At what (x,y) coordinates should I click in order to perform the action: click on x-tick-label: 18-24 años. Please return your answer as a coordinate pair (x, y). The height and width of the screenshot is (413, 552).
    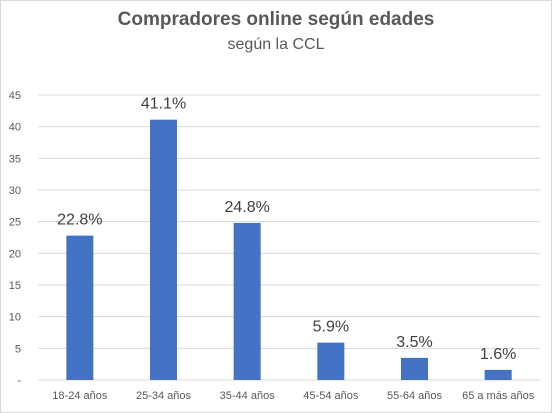
    Looking at the image, I should click on (80, 396).